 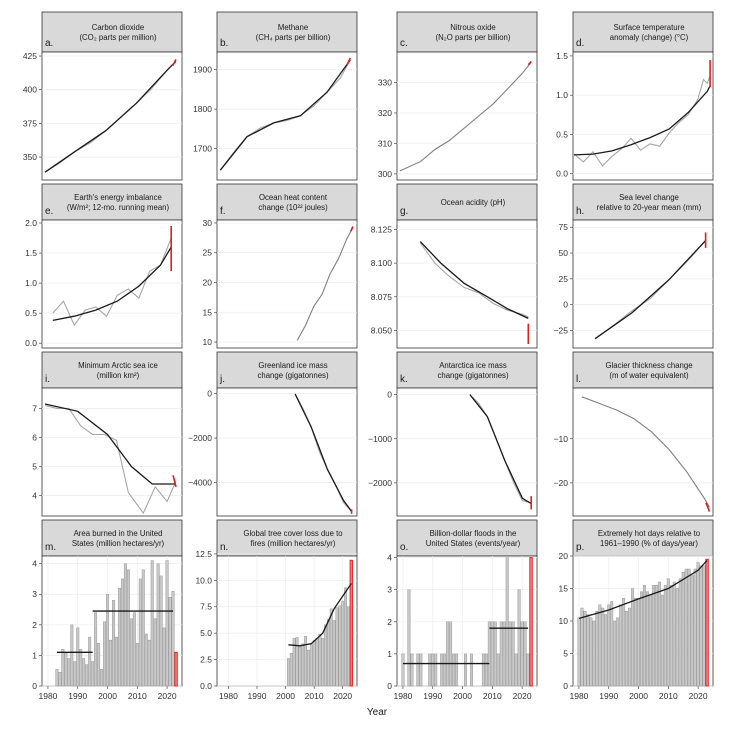 What do you see at coordinates (377, 712) in the screenshot?
I see `x-axis-title: Year` at bounding box center [377, 712].